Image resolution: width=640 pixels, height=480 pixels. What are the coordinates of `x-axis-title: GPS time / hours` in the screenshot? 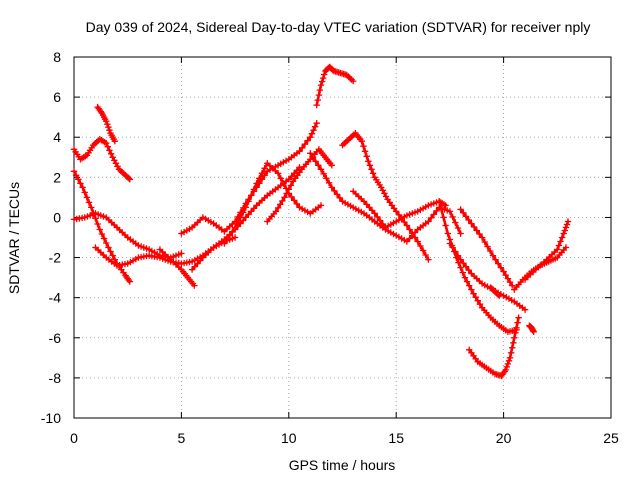 It's located at (342, 465).